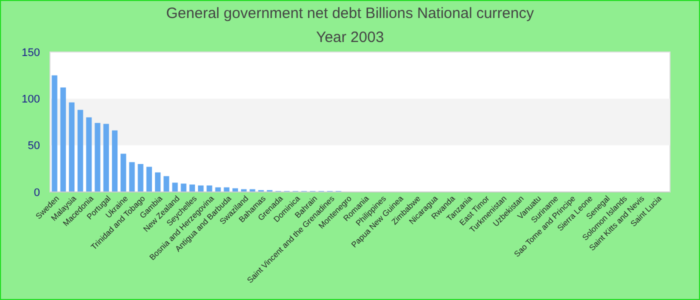 This screenshot has height=300, width=700. I want to click on y-tick-label: 0, so click(37, 192).